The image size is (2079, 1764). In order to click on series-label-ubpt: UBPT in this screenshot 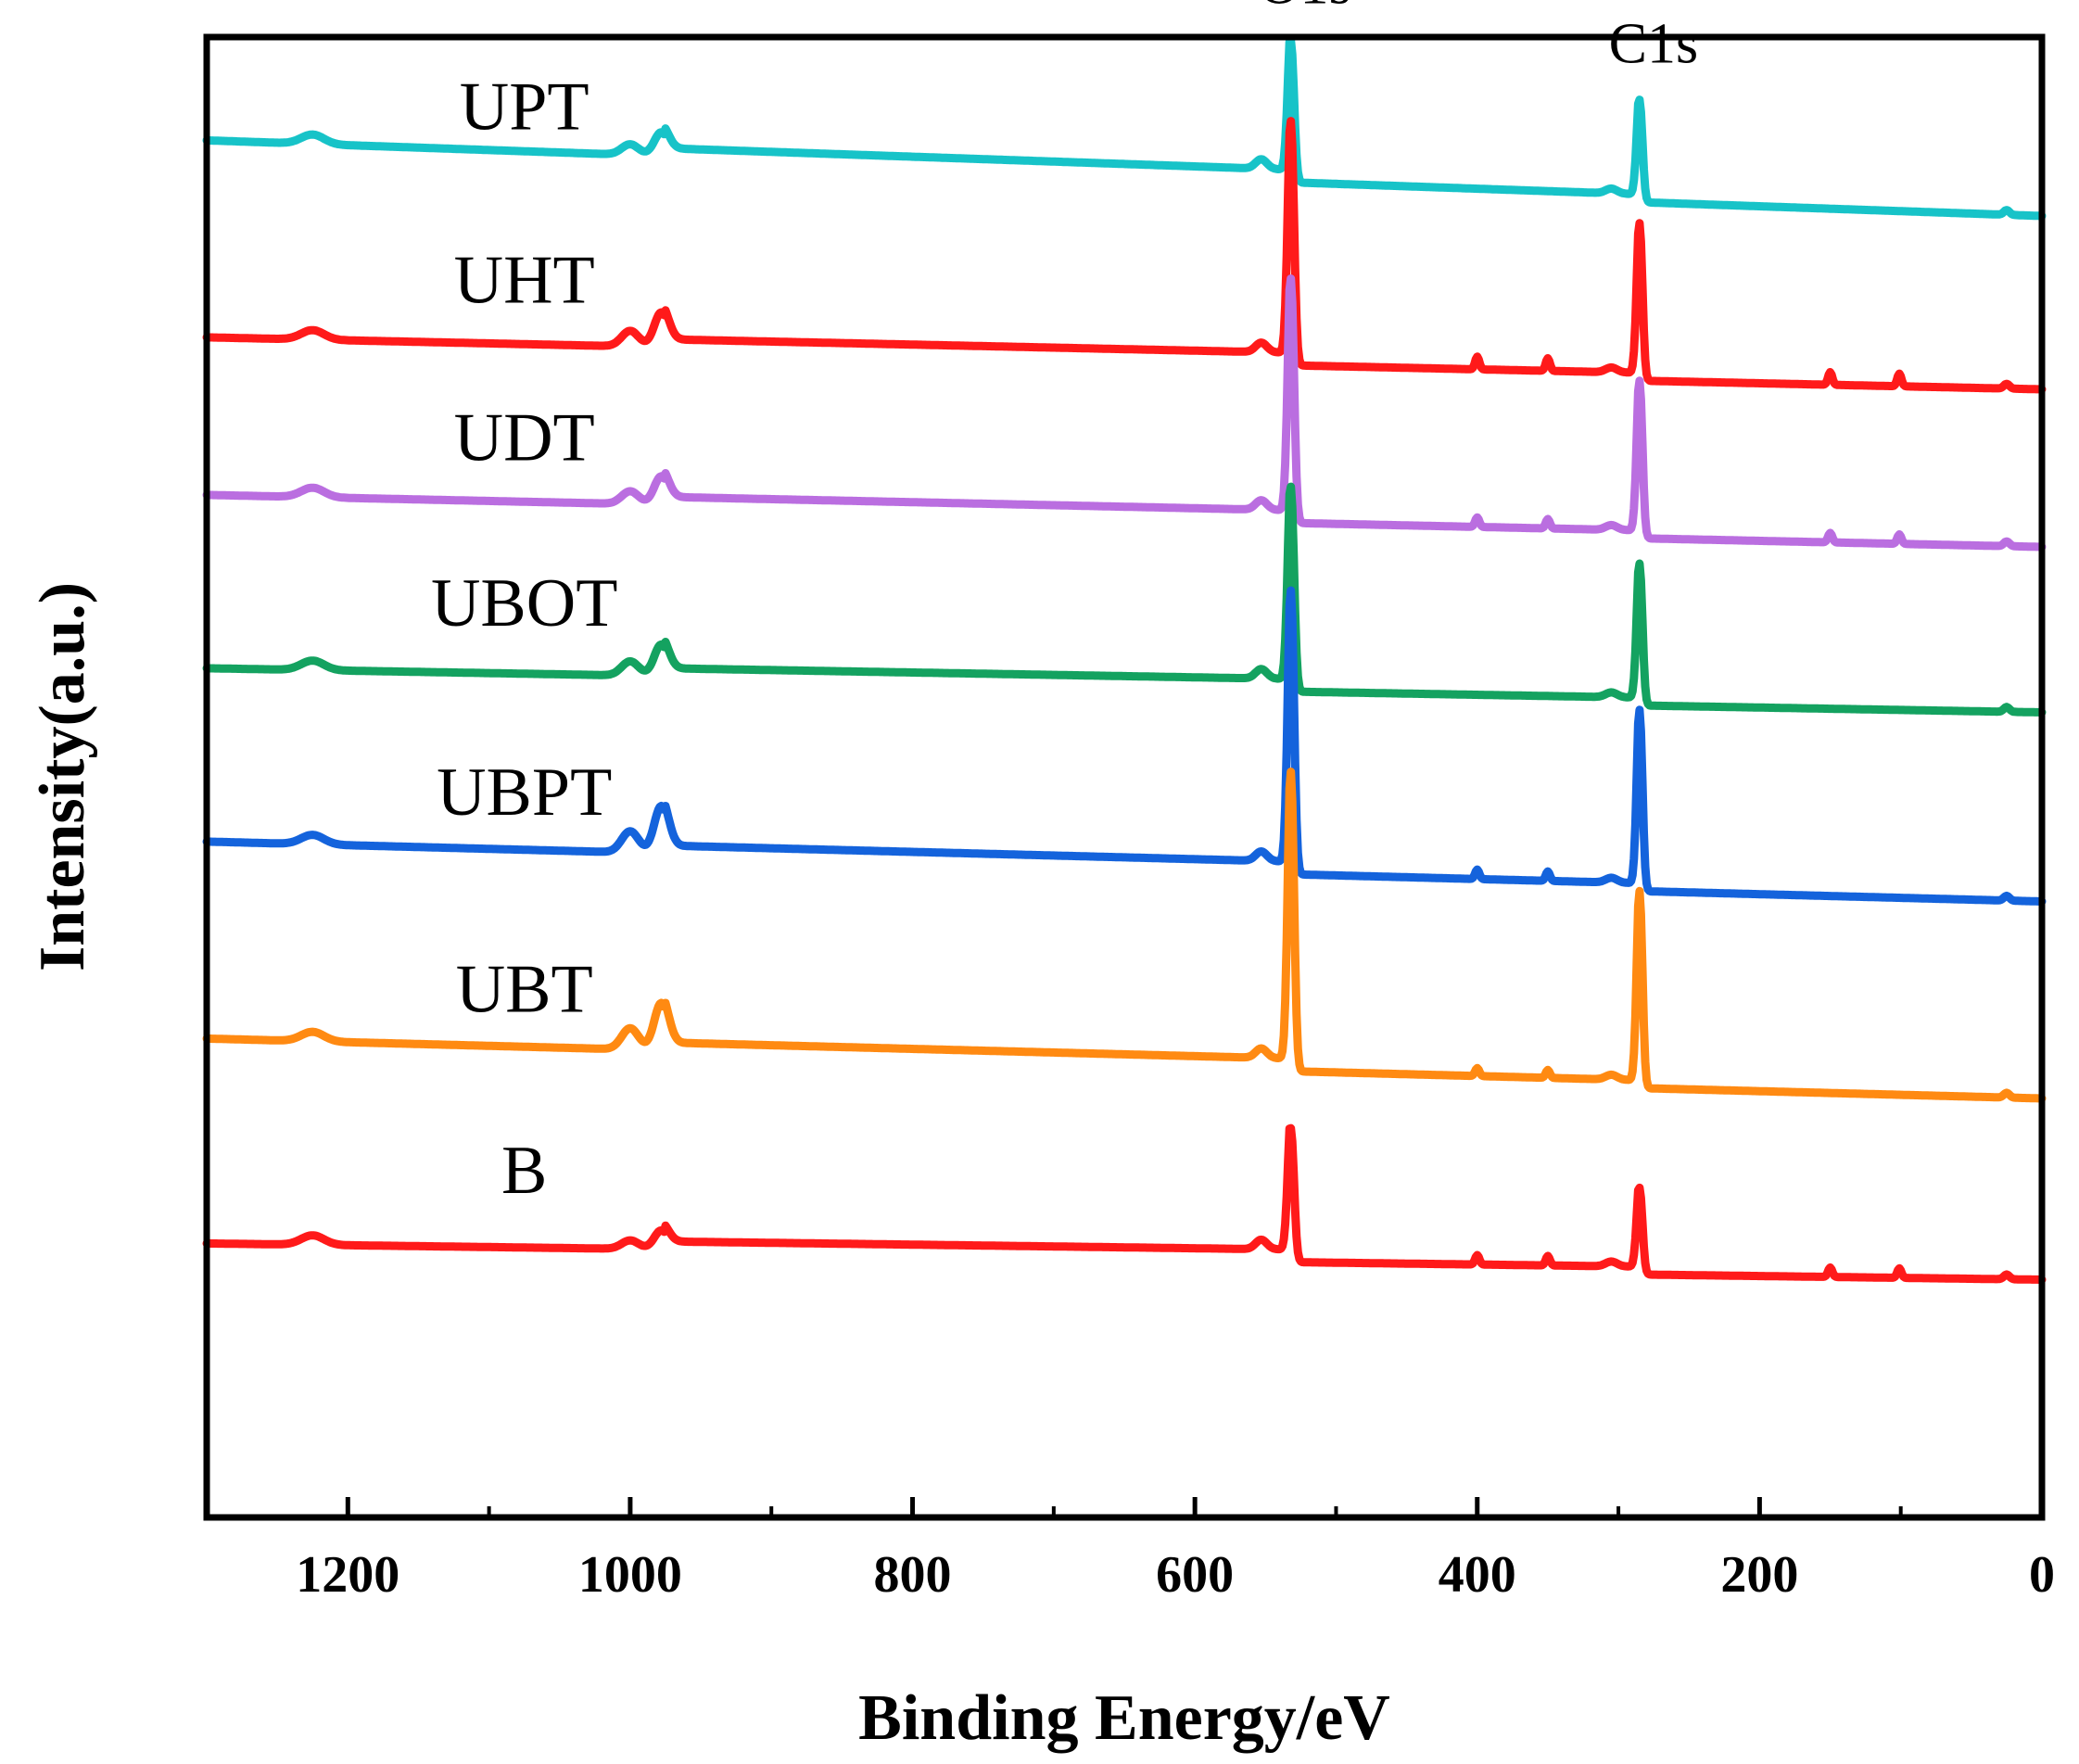, I will do `click(524, 793)`.